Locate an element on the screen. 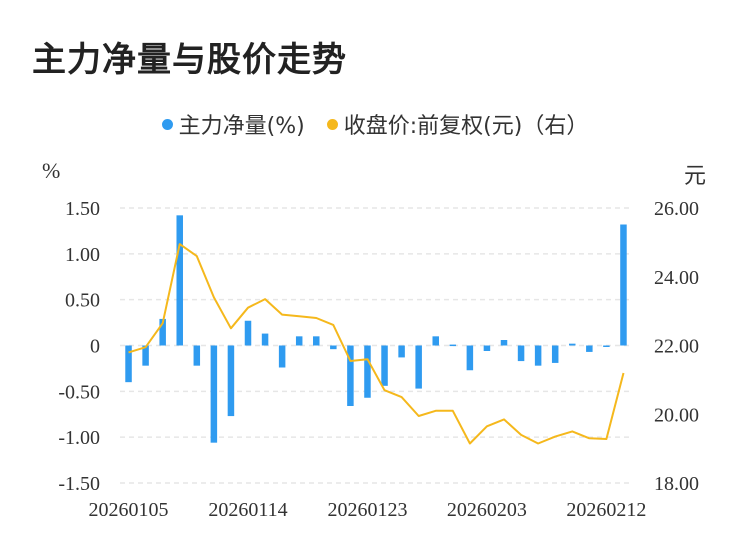  legend-label-net-volume: 主力净量(%) is located at coordinates (241, 126).